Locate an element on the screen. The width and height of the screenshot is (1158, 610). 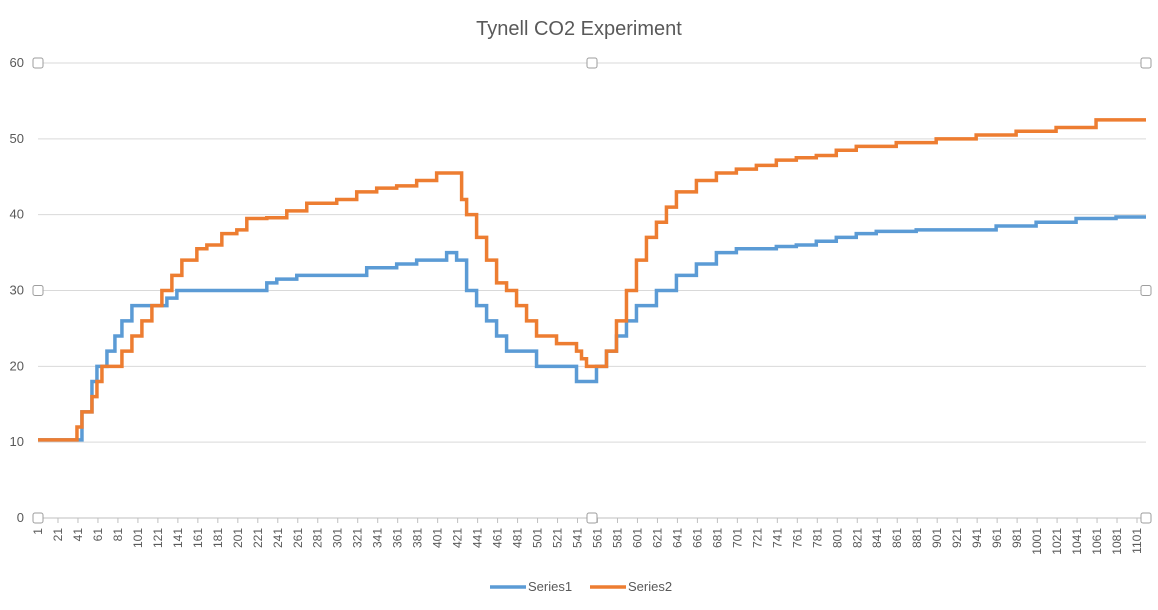
y-tick-label: 40 is located at coordinates (17, 214).